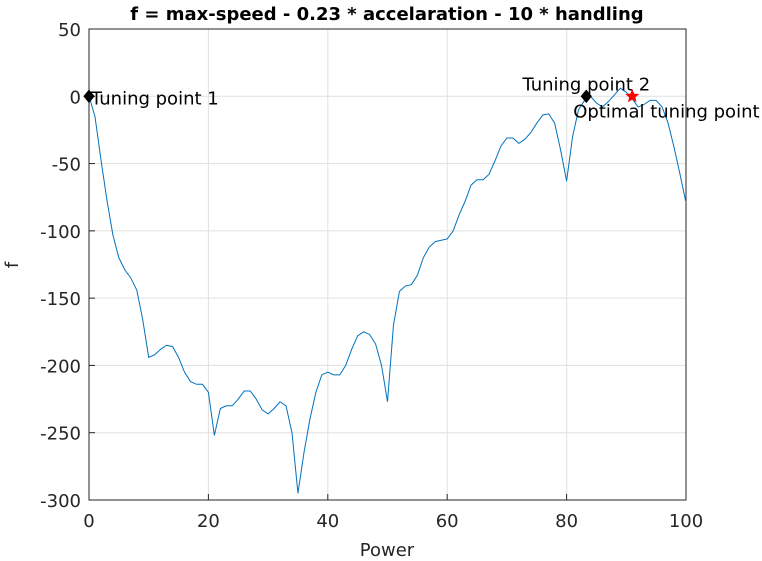 The height and width of the screenshot is (561, 762). Describe the element at coordinates (75, 97) in the screenshot. I see `y-tick-label: 0` at that location.